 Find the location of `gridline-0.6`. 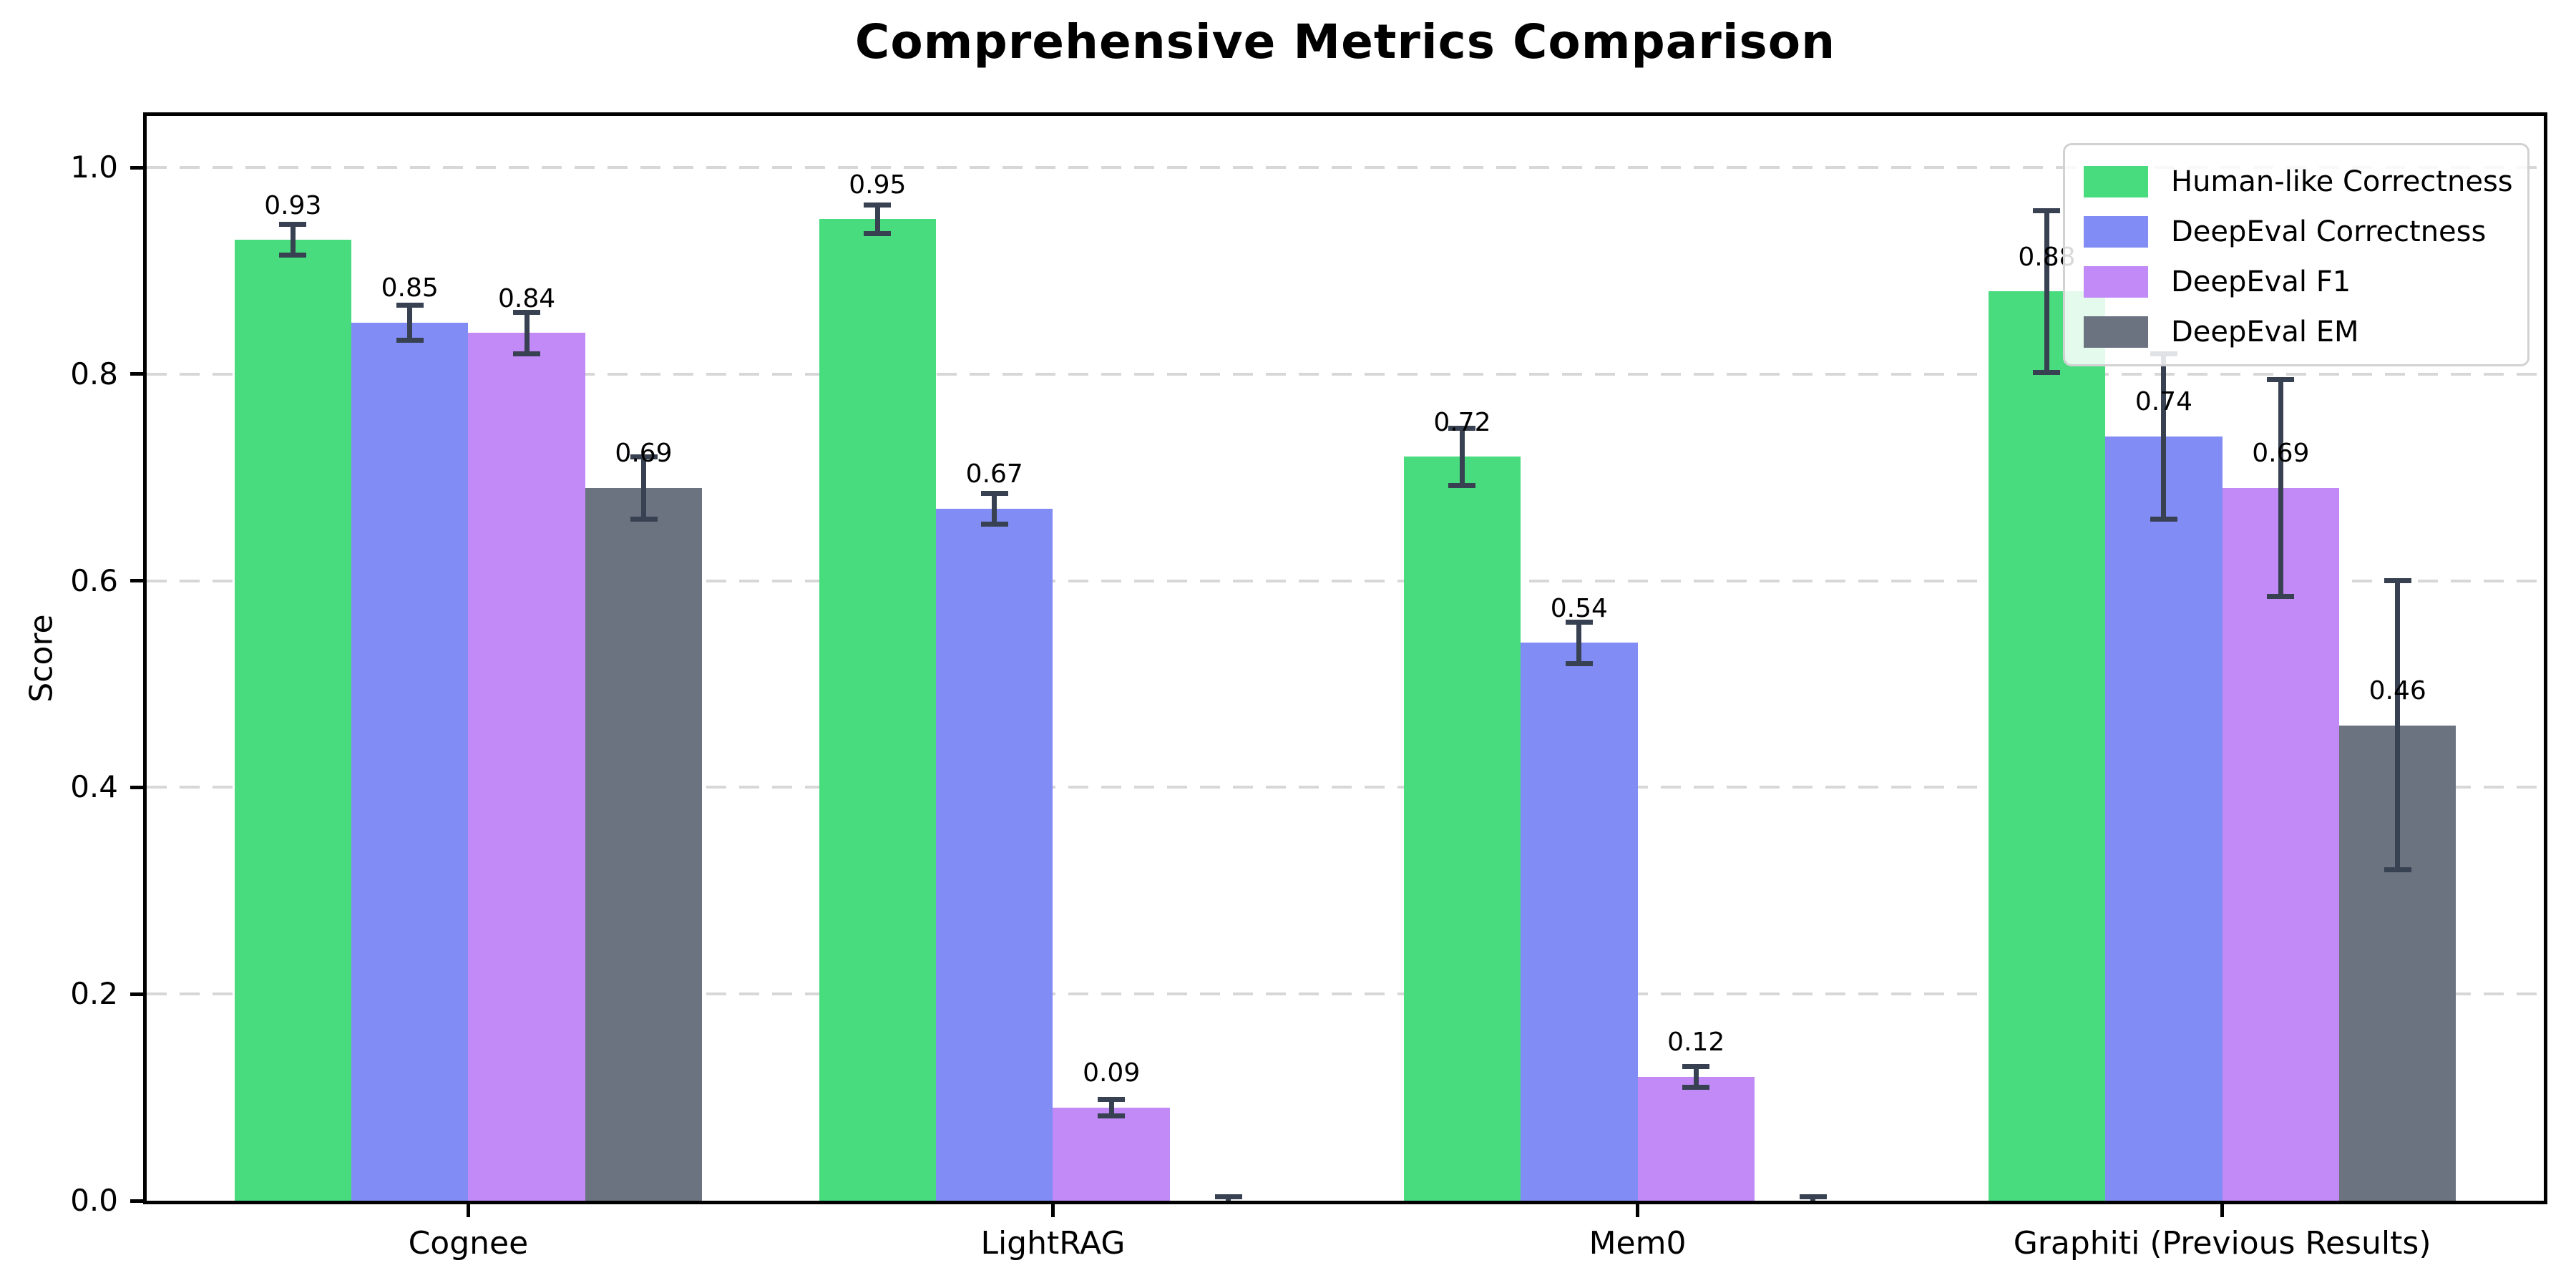

gridline-0.6 is located at coordinates (1345, 580).